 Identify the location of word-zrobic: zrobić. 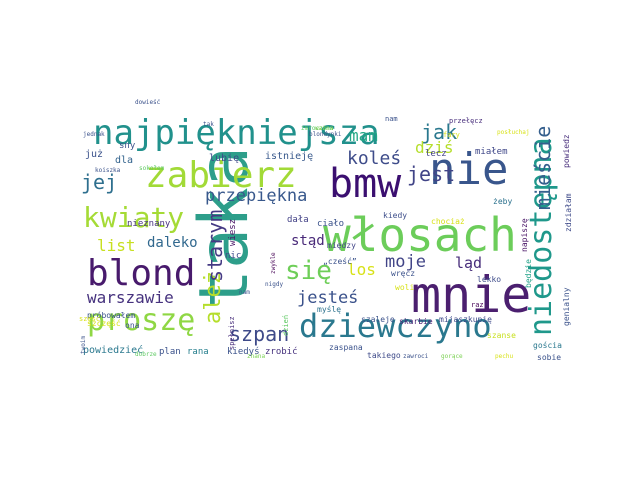
(281, 352).